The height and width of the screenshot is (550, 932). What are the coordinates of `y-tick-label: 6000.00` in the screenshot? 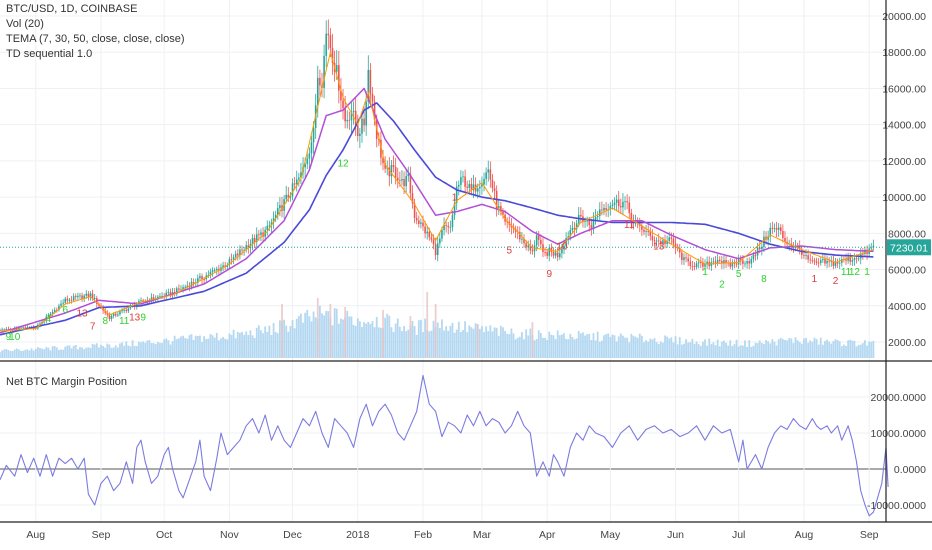 It's located at (907, 271).